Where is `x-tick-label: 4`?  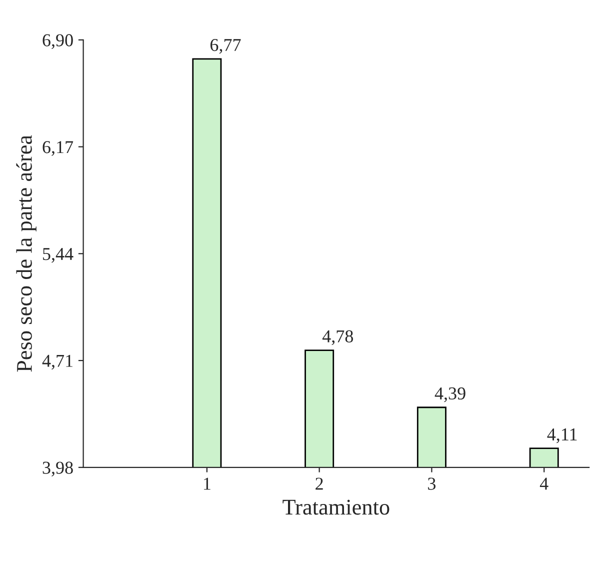
x-tick-label: 4 is located at coordinates (544, 484).